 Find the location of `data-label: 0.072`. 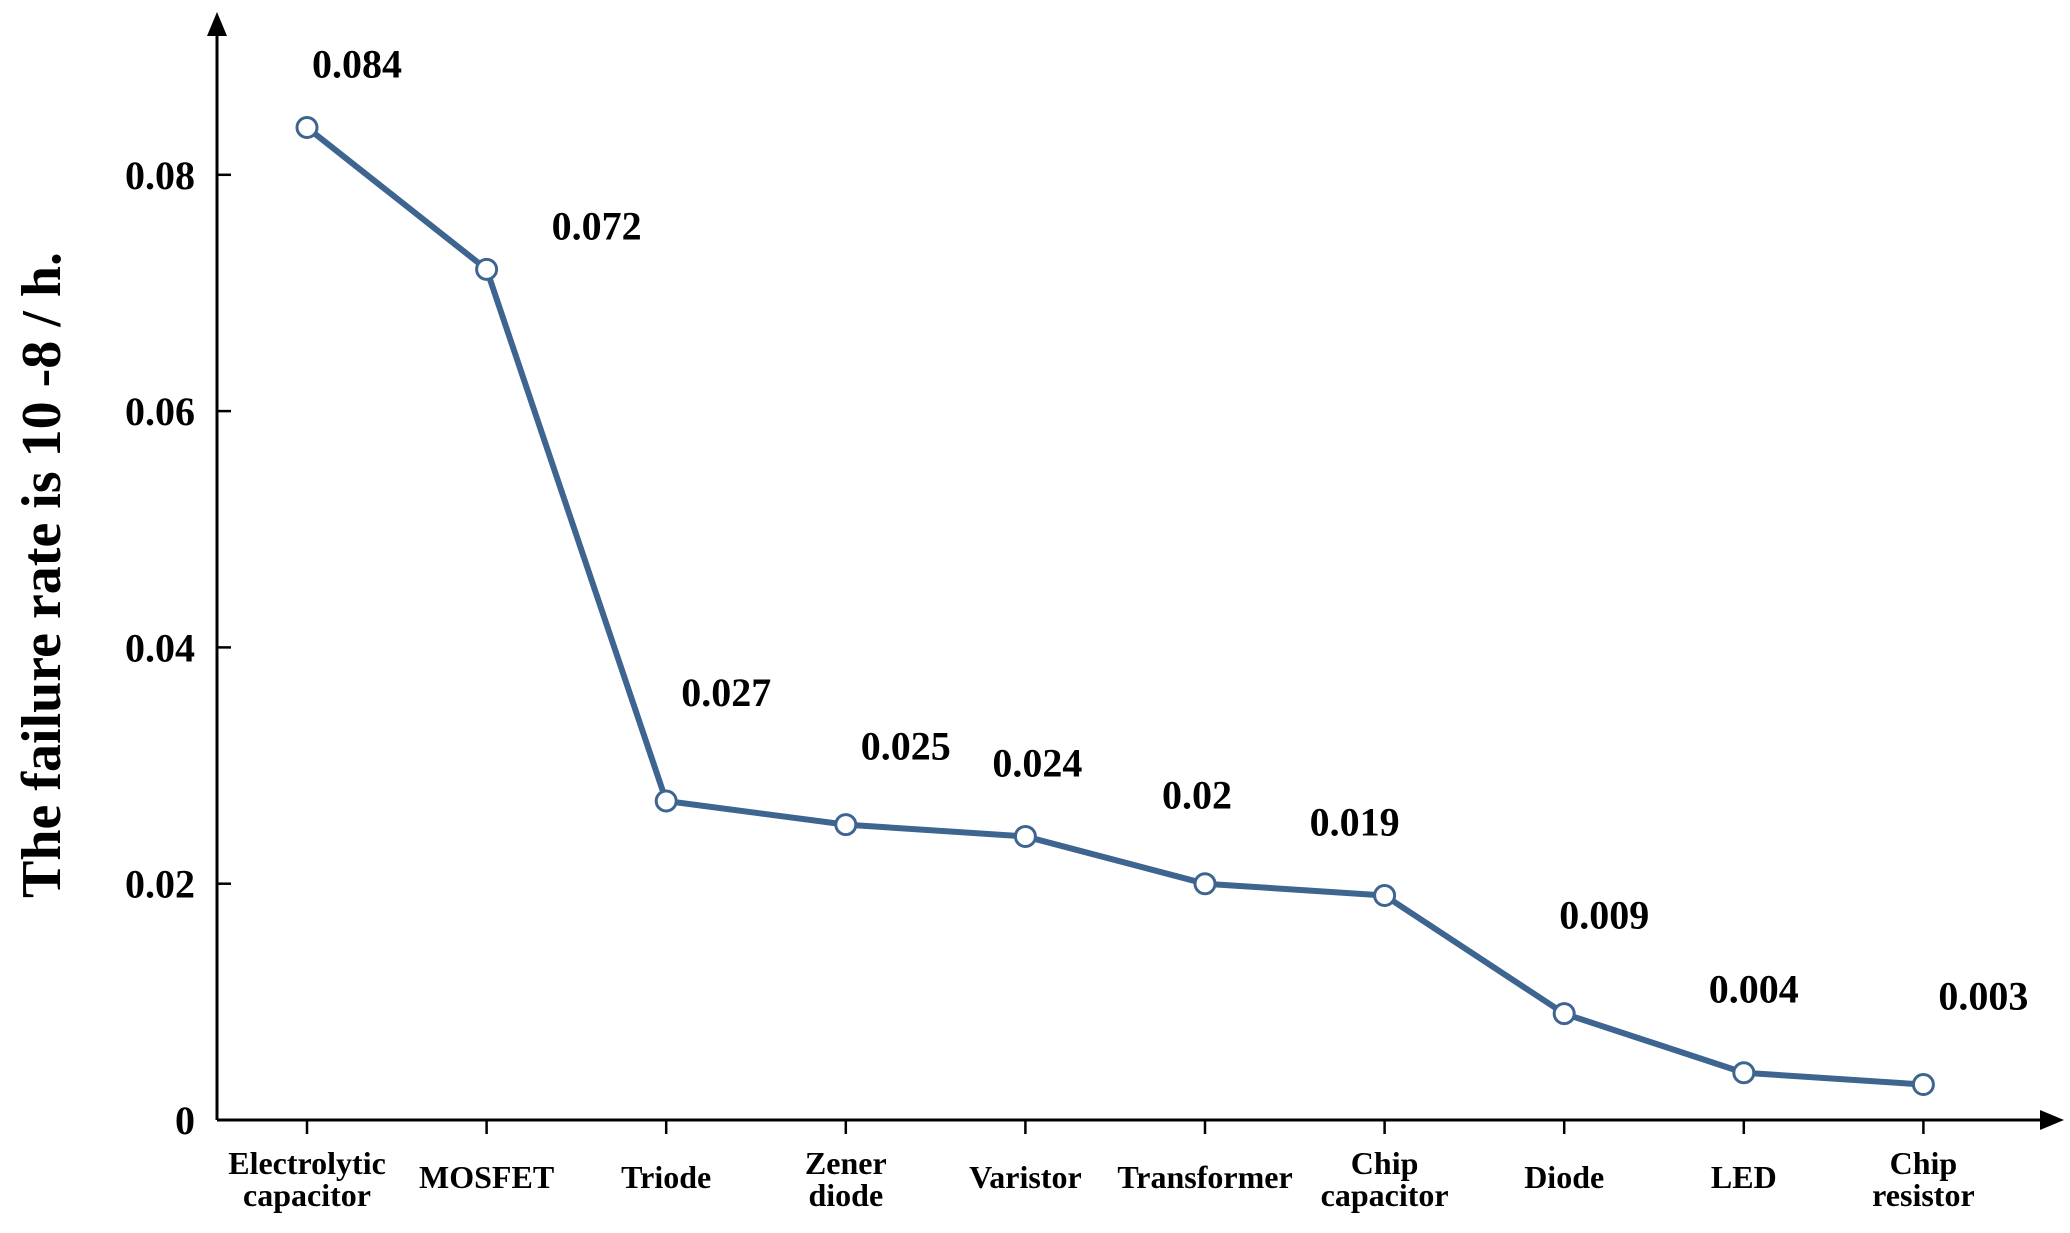

data-label: 0.072 is located at coordinates (597, 225).